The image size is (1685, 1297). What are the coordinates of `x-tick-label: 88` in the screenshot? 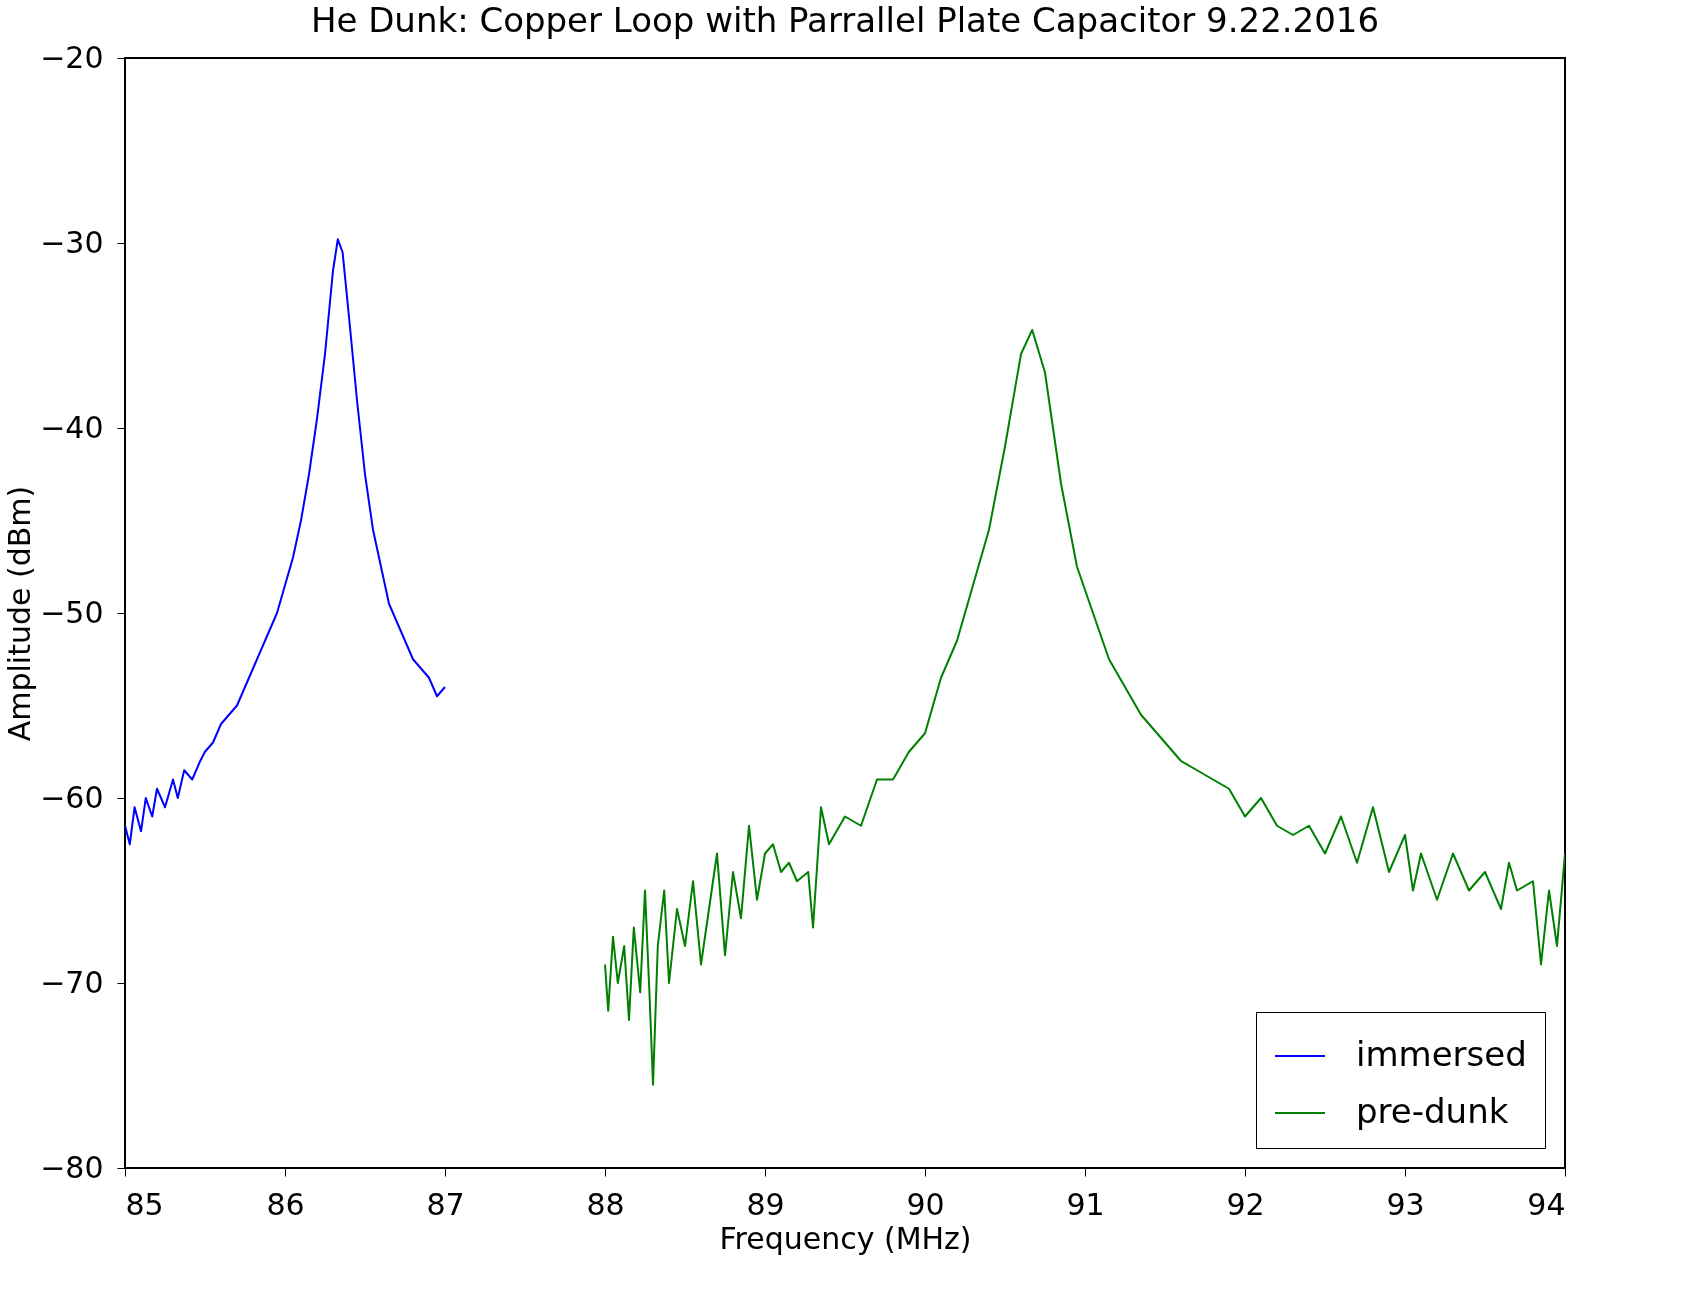 It's located at (605, 1204).